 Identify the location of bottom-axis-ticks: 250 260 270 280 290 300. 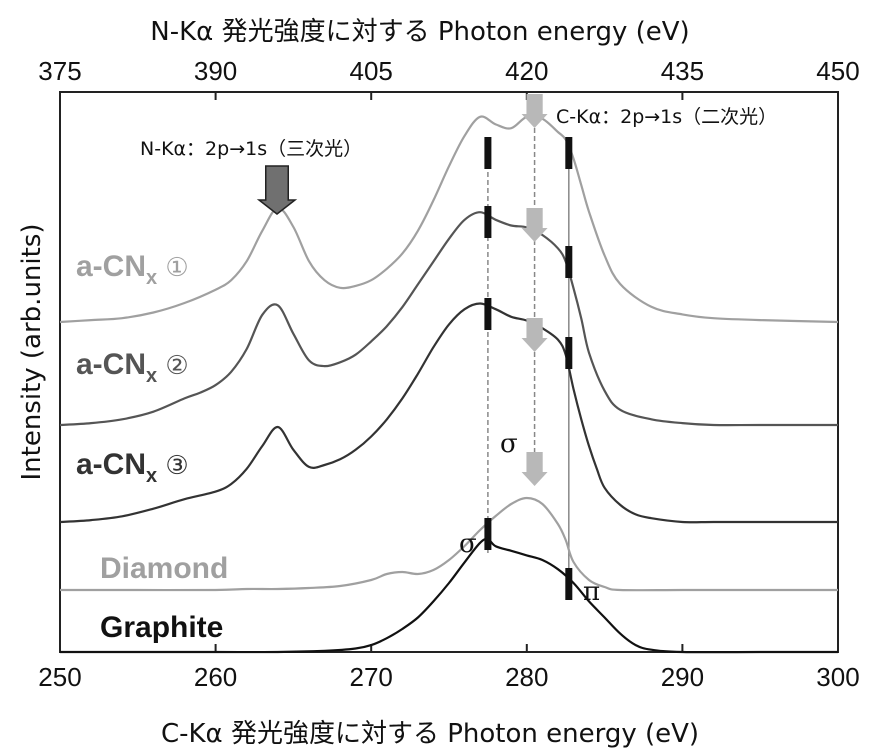
(449, 668).